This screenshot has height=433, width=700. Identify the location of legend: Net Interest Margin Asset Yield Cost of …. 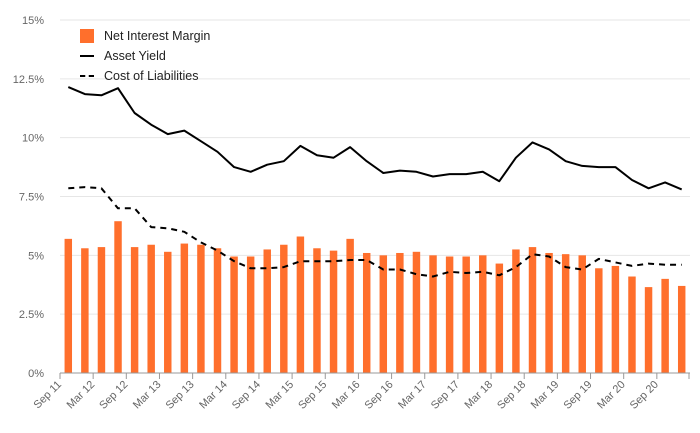
(145, 56).